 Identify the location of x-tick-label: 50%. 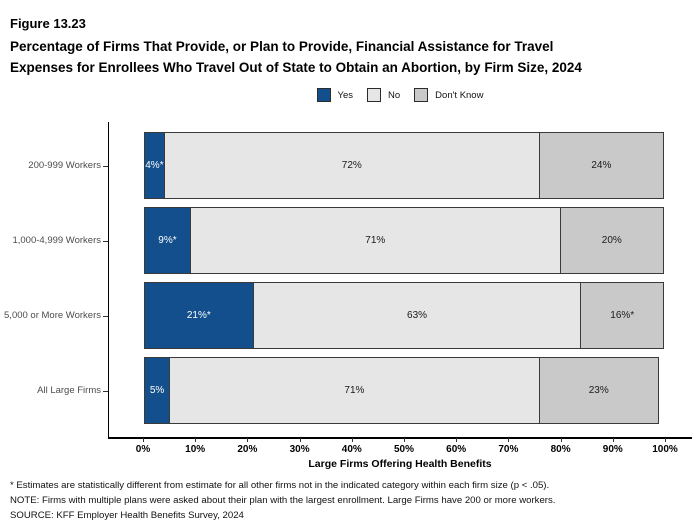
(403, 449).